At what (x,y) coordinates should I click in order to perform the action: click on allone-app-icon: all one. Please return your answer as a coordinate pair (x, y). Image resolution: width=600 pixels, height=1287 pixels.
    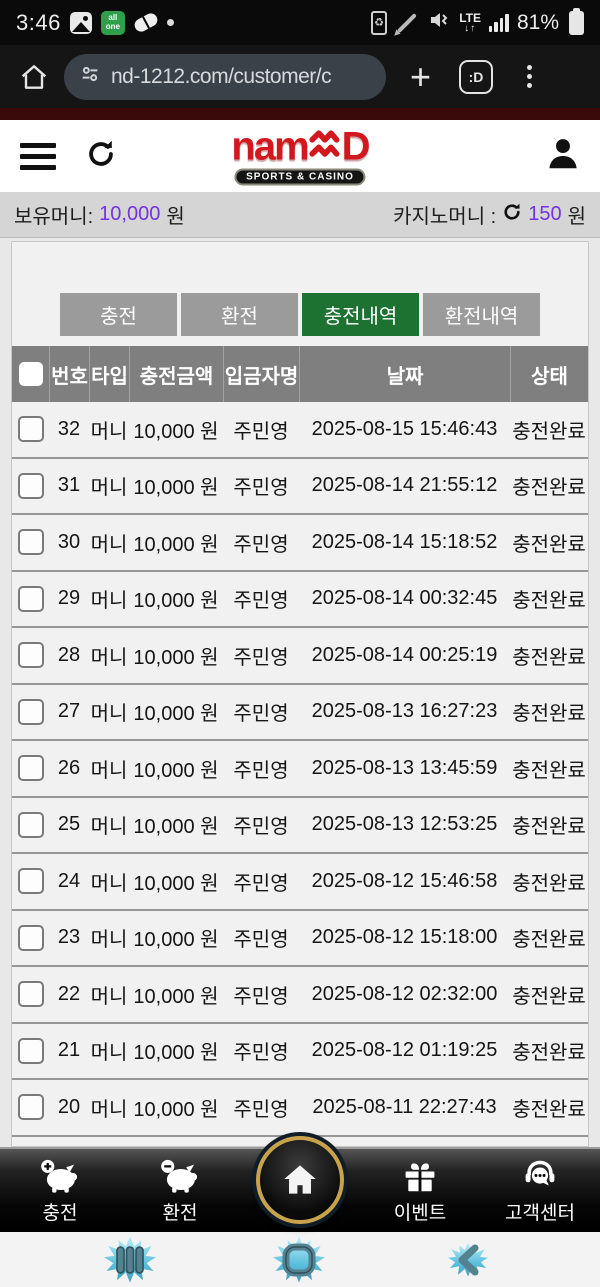
    Looking at the image, I should click on (112, 22).